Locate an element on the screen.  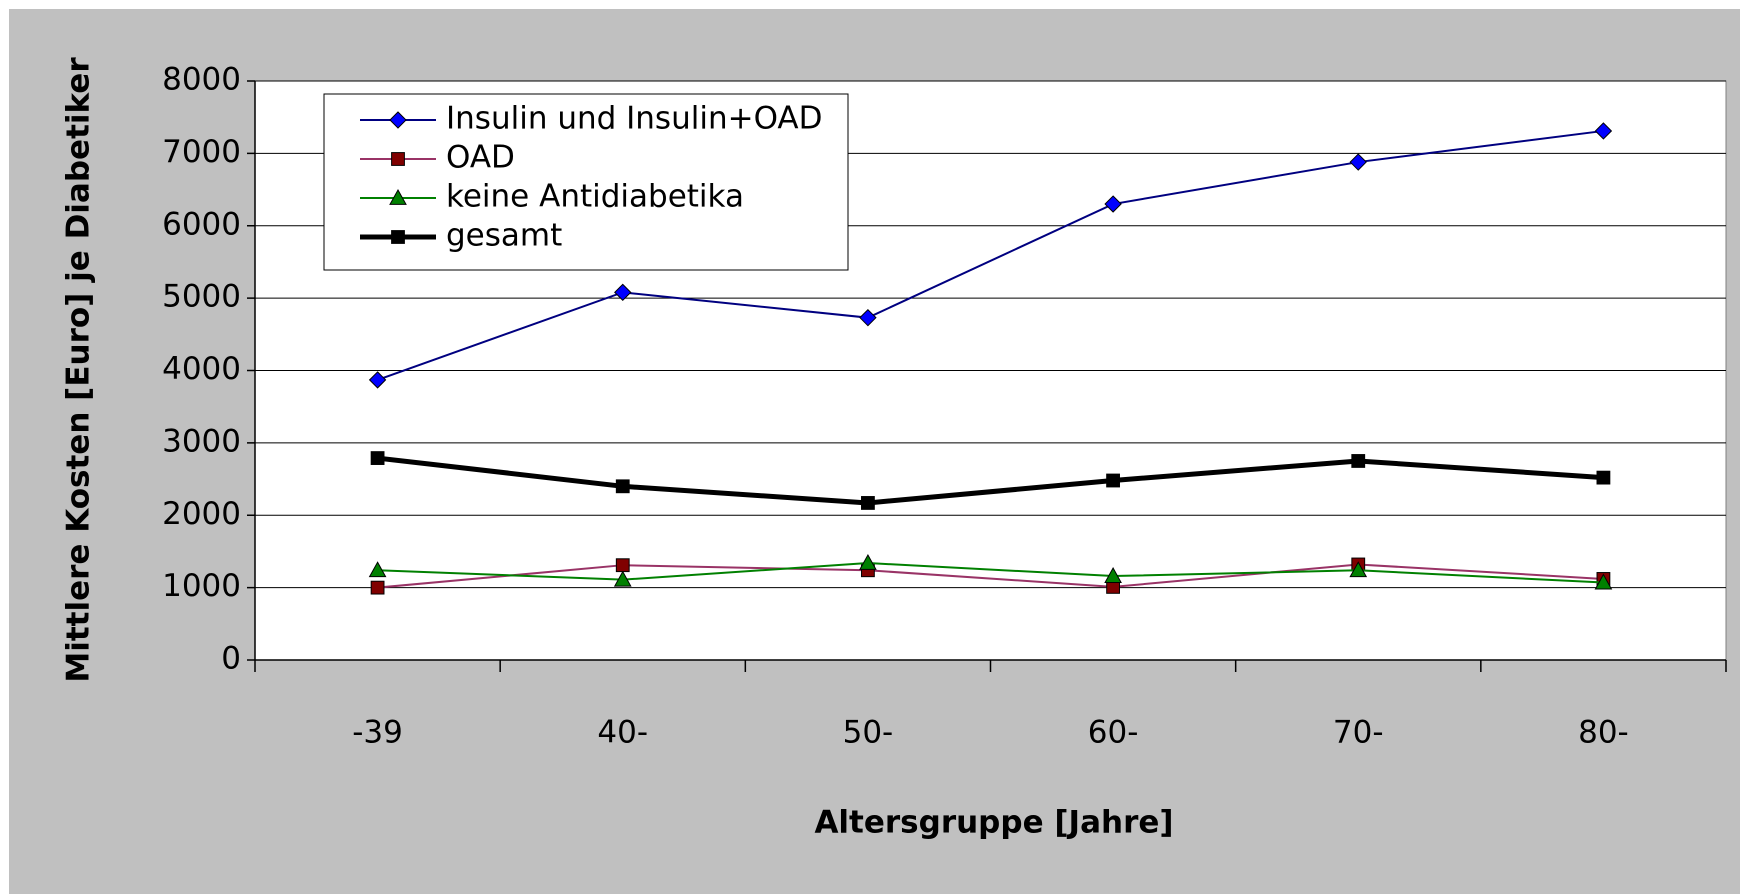
x-tick-label: -39 is located at coordinates (377, 733).